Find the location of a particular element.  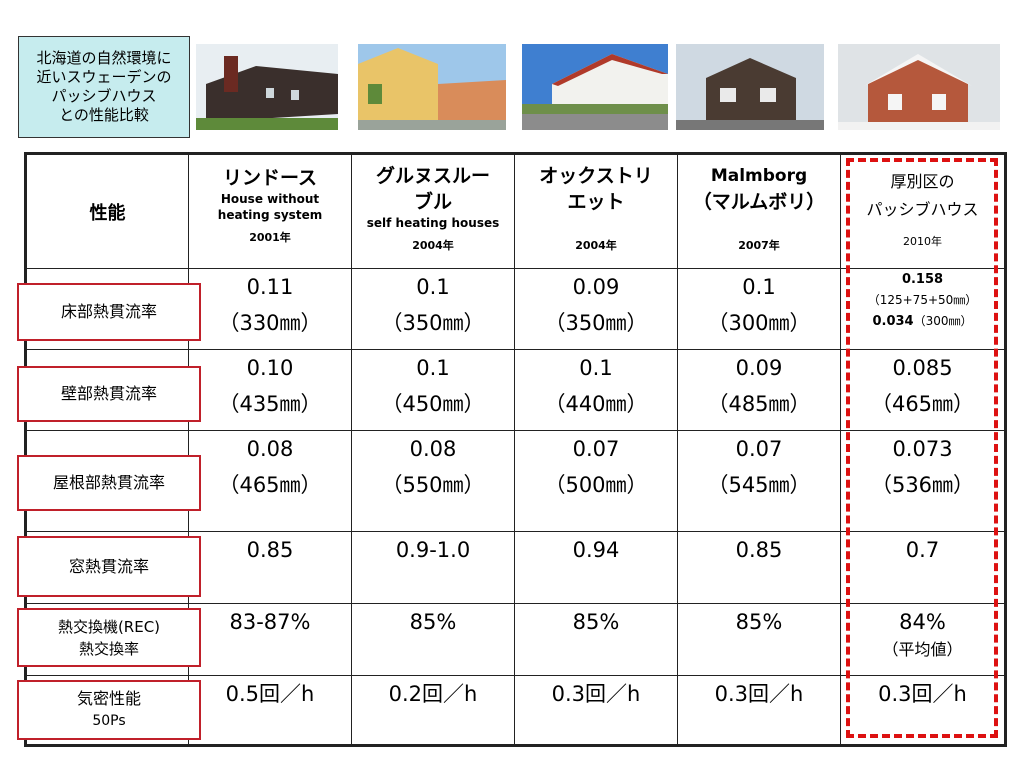

label-airtight-cell: 気密性能 50Ps is located at coordinates (109, 710).